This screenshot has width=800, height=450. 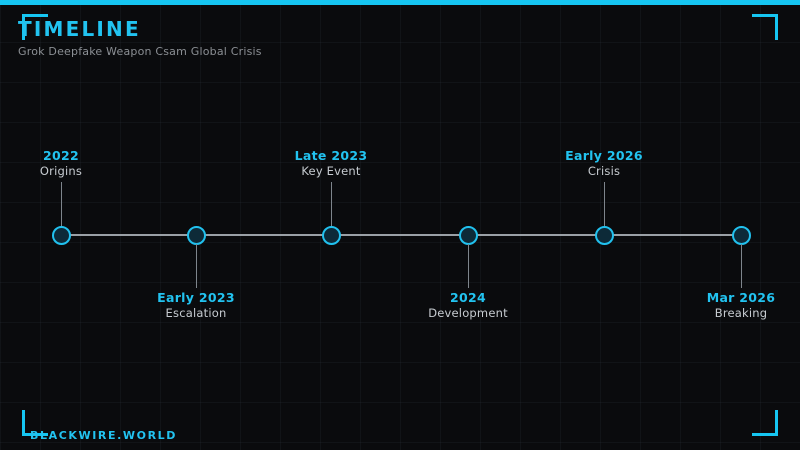 What do you see at coordinates (35, 423) in the screenshot?
I see `corner-bracket-bottom-left` at bounding box center [35, 423].